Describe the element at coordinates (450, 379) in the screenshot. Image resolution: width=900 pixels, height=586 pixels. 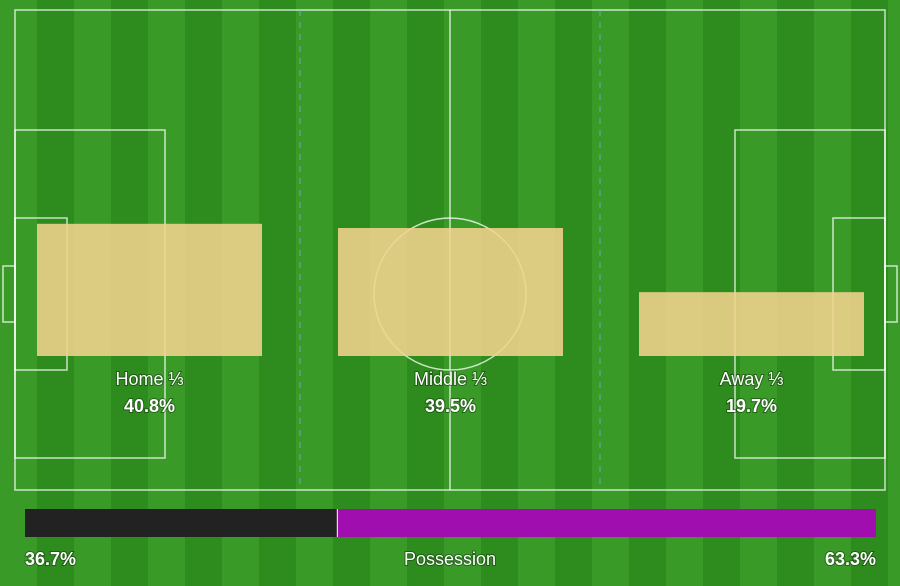
I see `zone-label: Middle ⅓` at that location.